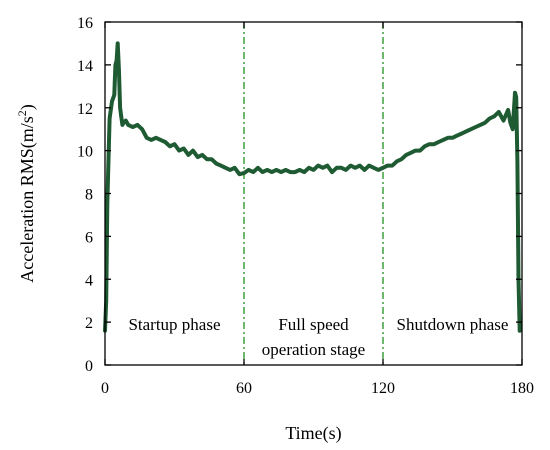 This screenshot has width=550, height=450. Describe the element at coordinates (85, 23) in the screenshot. I see `y-tick-label: 16` at that location.